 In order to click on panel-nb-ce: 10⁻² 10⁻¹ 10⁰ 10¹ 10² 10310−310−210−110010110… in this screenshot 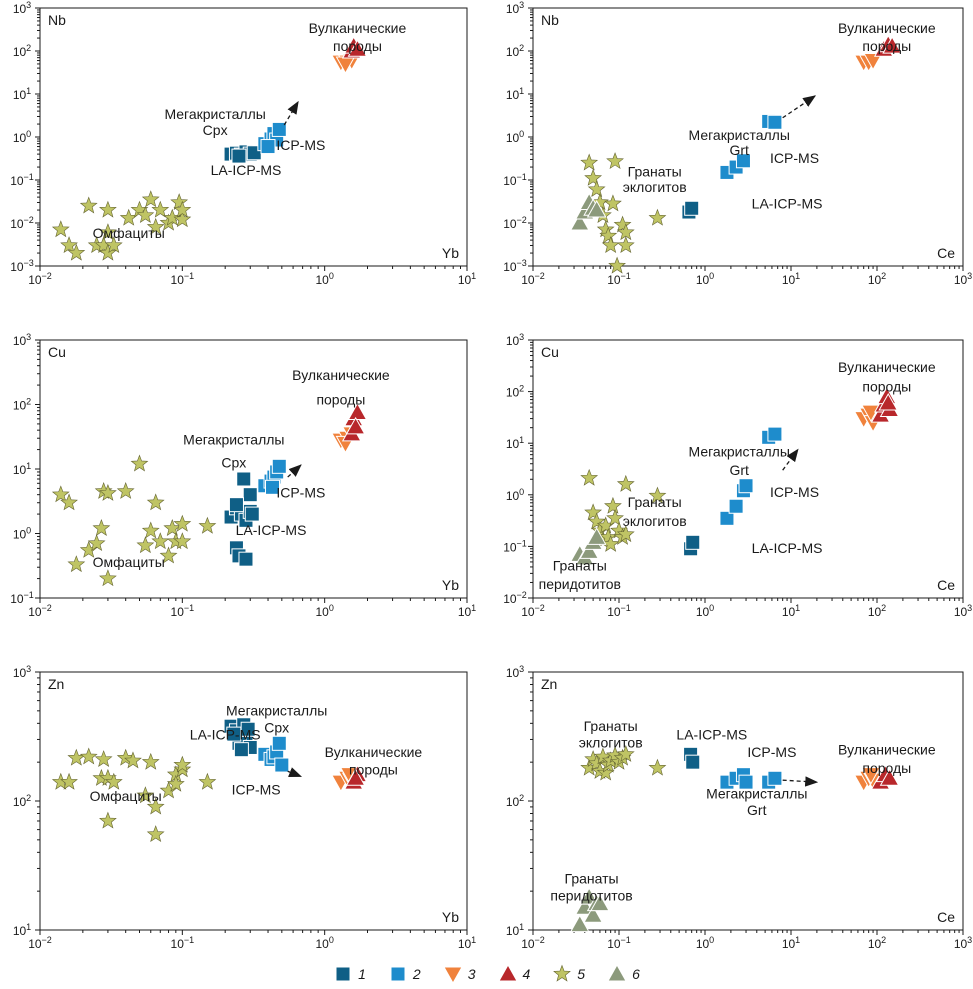, I will do `click(737, 143)`.